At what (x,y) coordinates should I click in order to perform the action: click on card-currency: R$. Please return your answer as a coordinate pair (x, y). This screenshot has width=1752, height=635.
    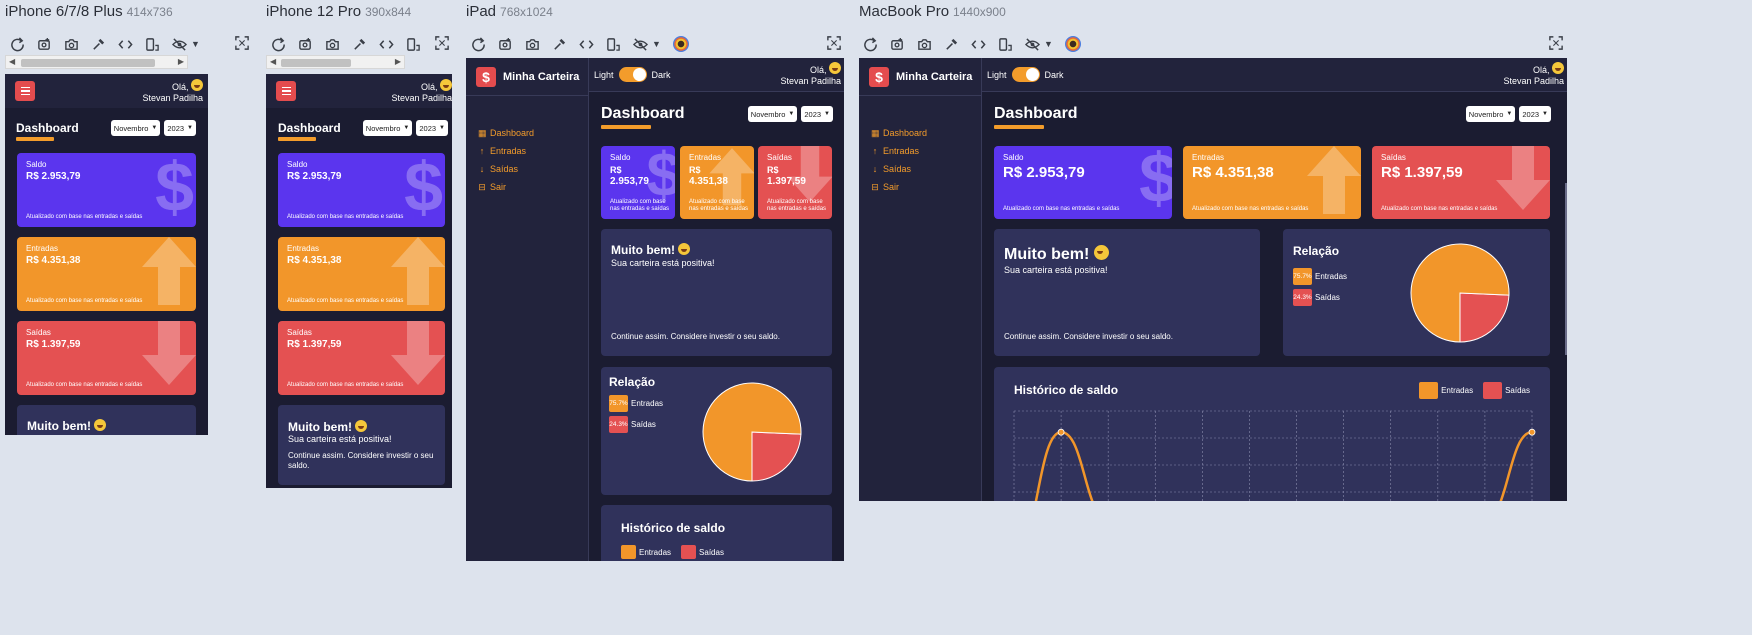
    Looking at the image, I should click on (695, 170).